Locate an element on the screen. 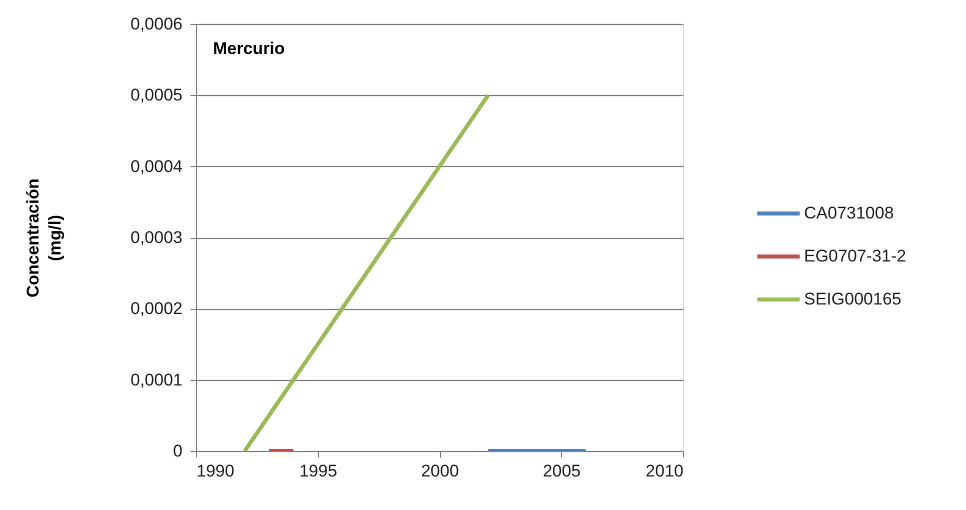 This screenshot has height=510, width=966. x-tick-label: 2005 is located at coordinates (561, 471).